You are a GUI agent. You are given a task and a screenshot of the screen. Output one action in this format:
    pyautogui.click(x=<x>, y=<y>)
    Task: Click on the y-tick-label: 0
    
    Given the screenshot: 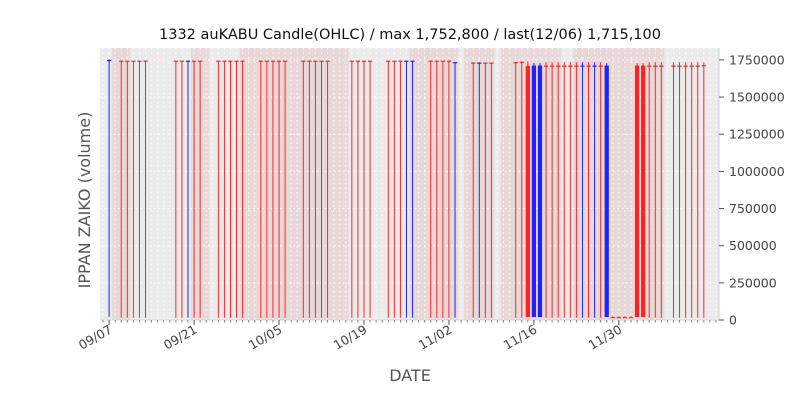 What is the action you would take?
    pyautogui.click(x=733, y=320)
    